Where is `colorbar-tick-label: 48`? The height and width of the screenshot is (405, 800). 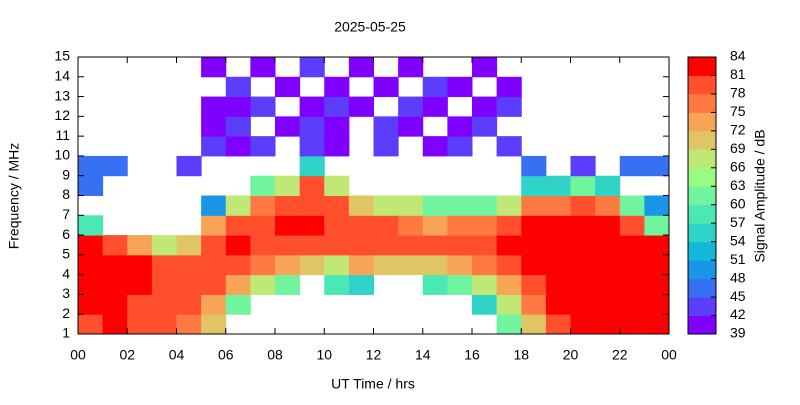
colorbar-tick-label: 48 is located at coordinates (738, 277).